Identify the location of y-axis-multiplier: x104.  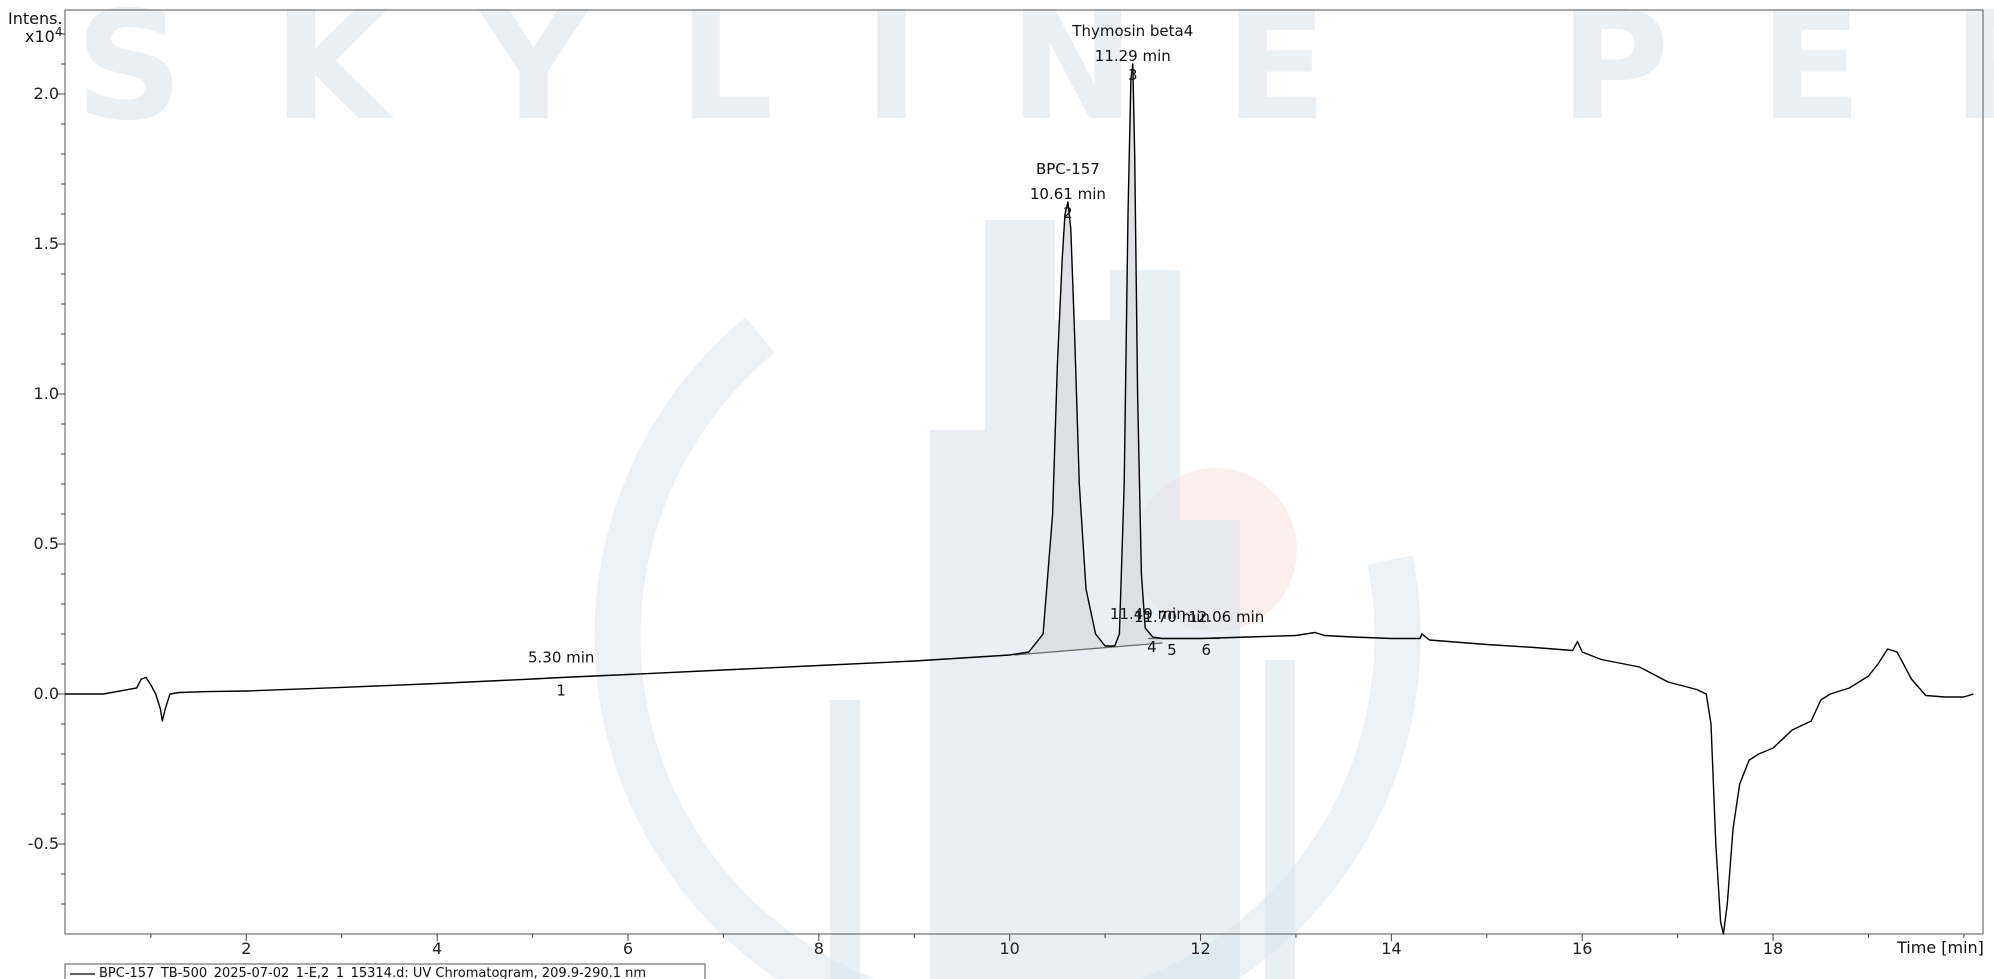
(43, 35).